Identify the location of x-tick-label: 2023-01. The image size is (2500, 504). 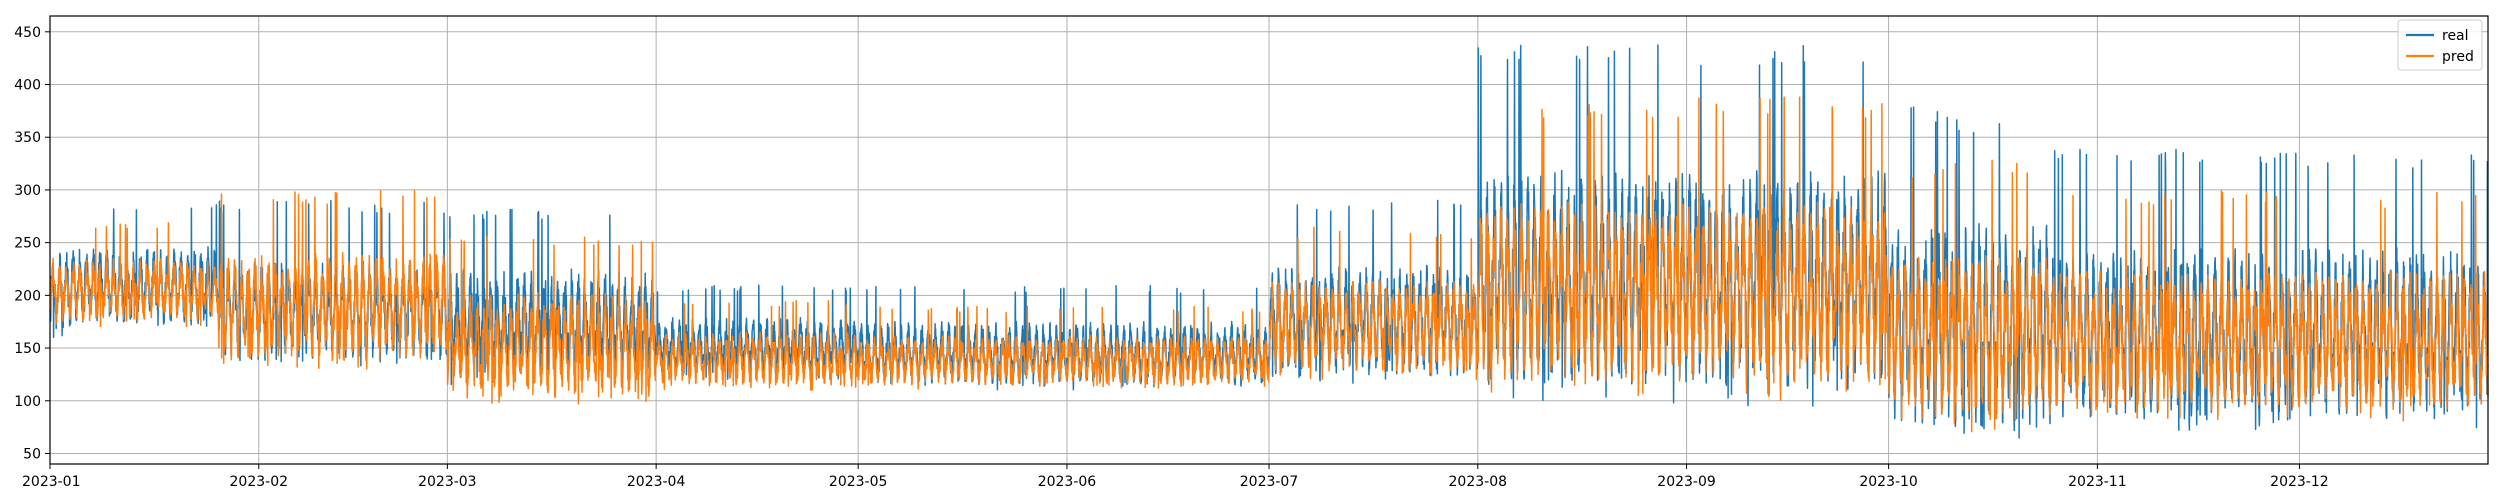
(51, 482).